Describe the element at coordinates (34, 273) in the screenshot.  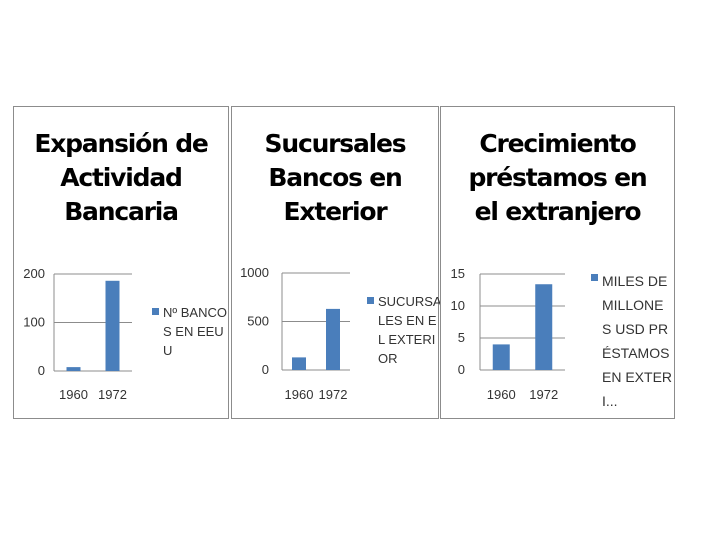
I see `y-tick-label: 200` at that location.